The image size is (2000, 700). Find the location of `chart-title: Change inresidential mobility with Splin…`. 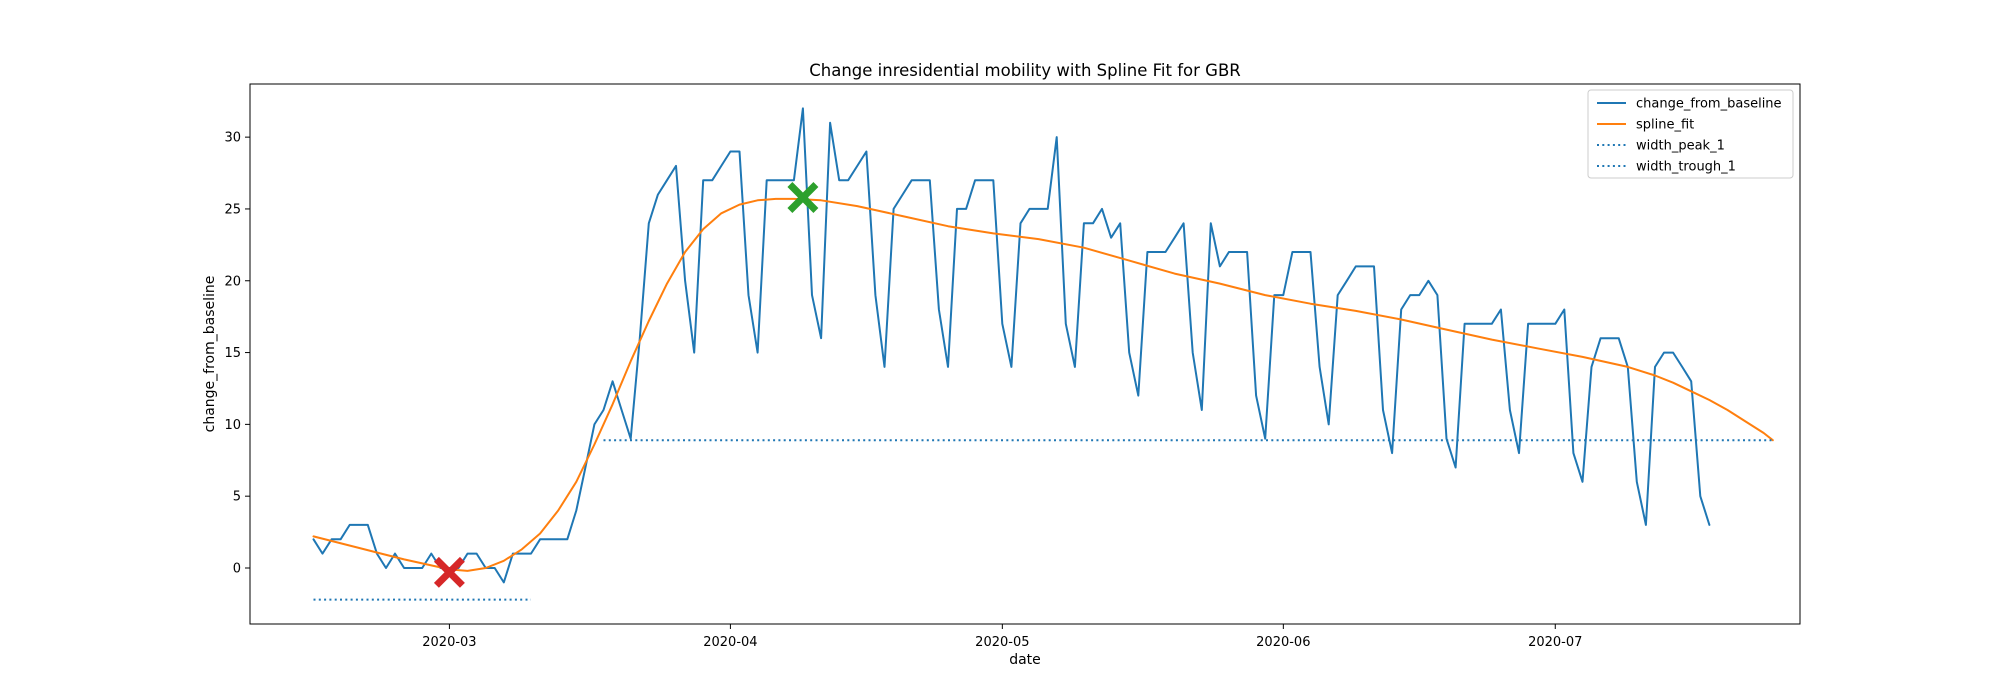

chart-title: Change inresidential mobility with Splin… is located at coordinates (1024, 70).